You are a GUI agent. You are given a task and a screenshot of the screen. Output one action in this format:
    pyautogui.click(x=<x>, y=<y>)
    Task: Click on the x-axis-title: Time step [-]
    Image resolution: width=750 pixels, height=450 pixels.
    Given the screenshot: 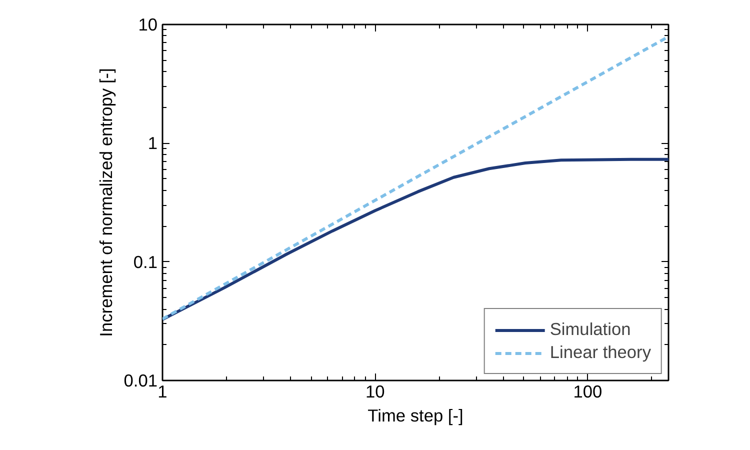 What is the action you would take?
    pyautogui.click(x=416, y=416)
    